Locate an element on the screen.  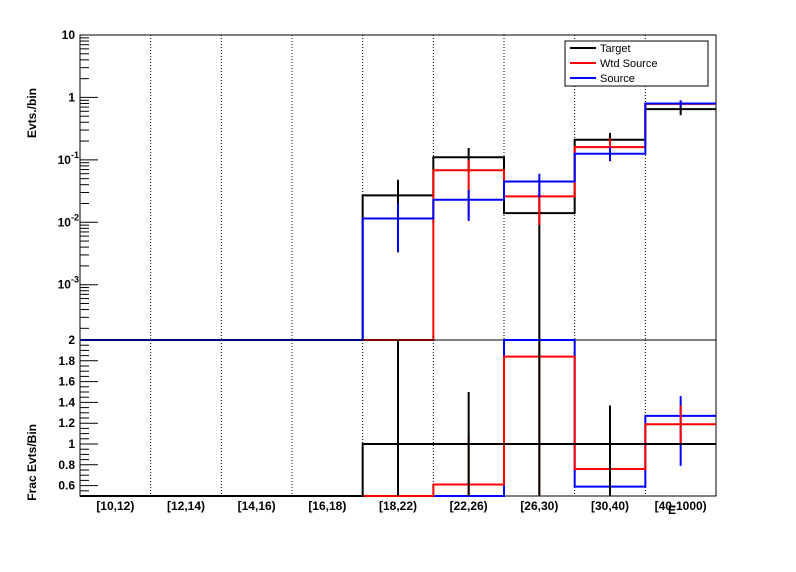
bottom-y-tick-label: 1.2 is located at coordinates (66, 423).